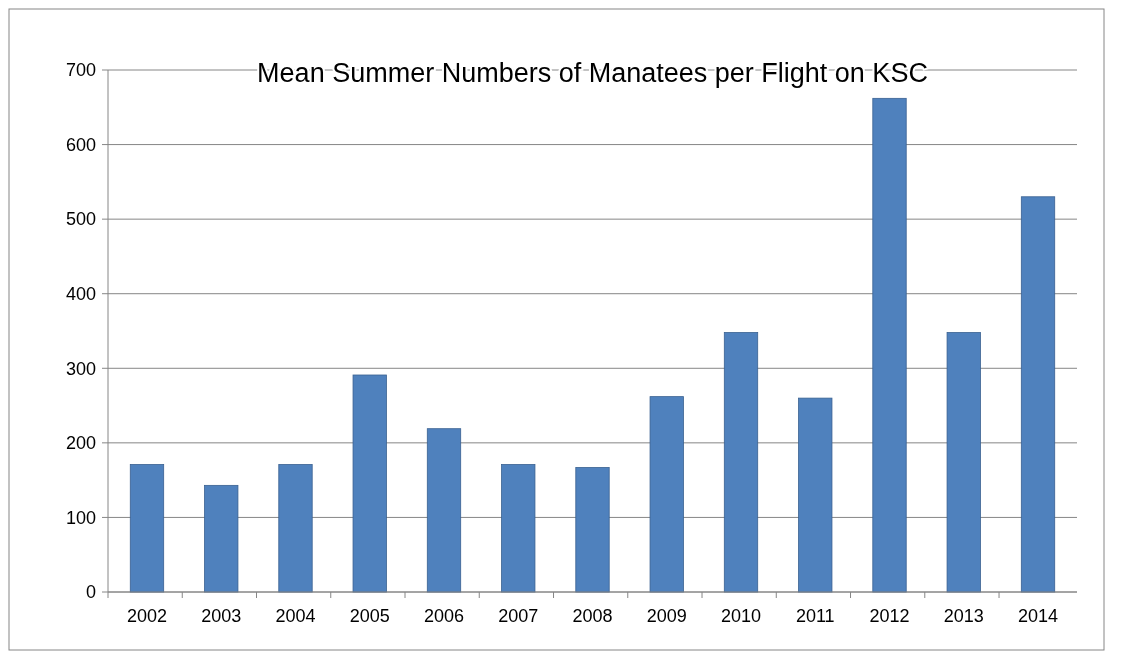 The image size is (1121, 667). I want to click on y-tick-label: 700, so click(80, 70).